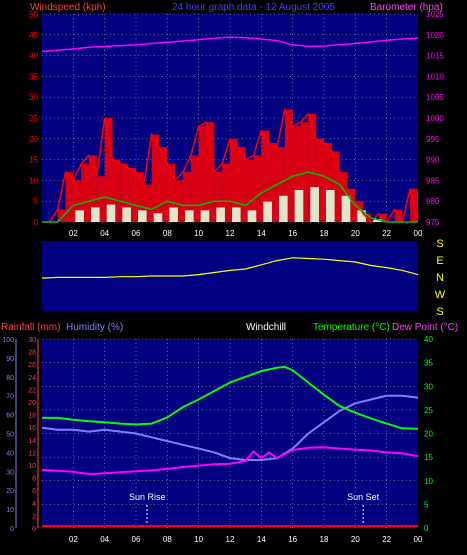 The image size is (467, 555). Describe the element at coordinates (10, 359) in the screenshot. I see `humidity-tick-label: 90` at that location.